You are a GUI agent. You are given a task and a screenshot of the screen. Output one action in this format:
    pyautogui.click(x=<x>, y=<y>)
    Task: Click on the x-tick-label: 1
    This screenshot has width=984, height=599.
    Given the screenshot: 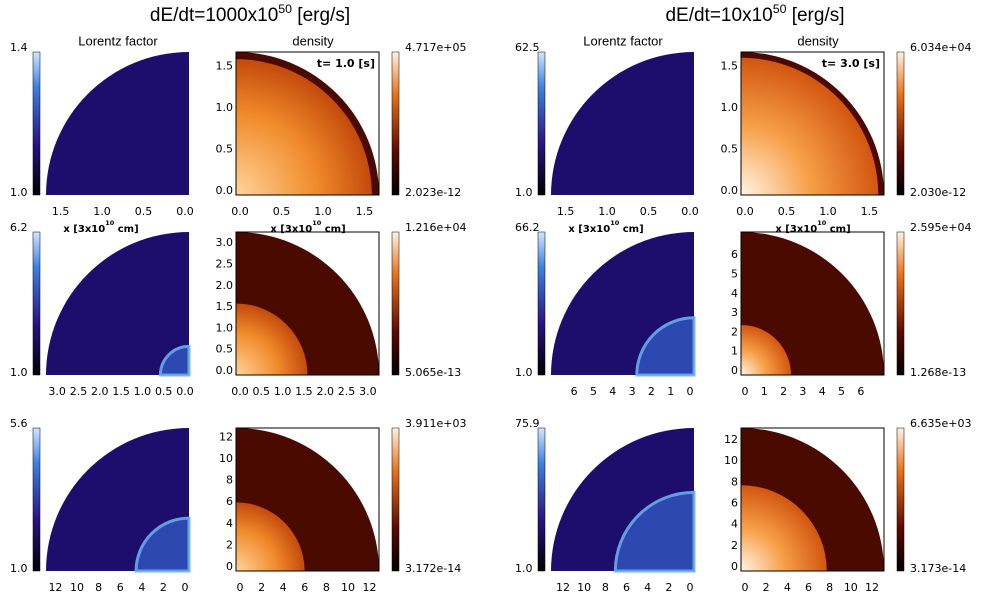 What is the action you would take?
    pyautogui.click(x=670, y=391)
    